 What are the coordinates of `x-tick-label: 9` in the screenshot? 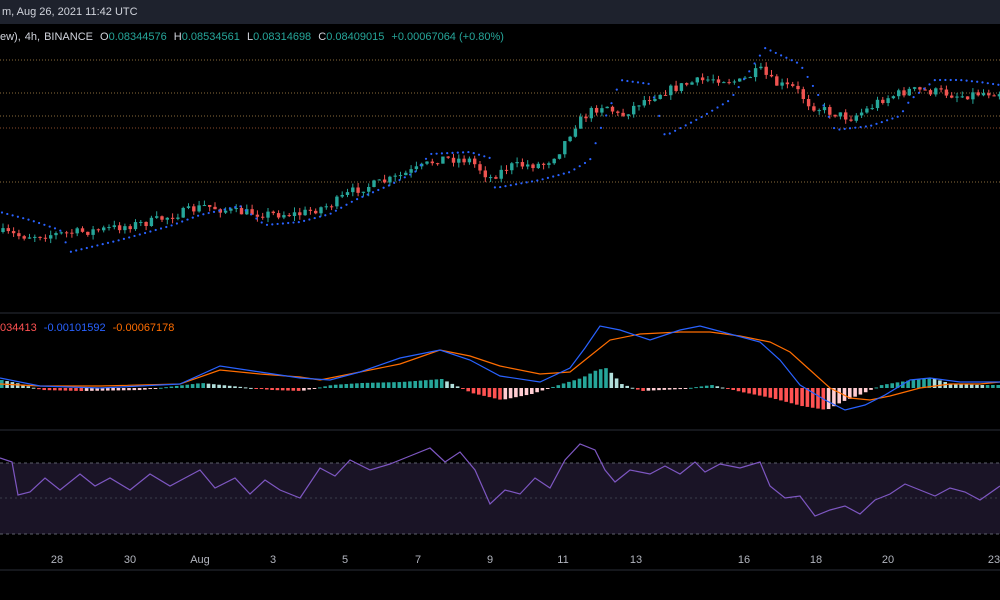 It's located at (490, 560).